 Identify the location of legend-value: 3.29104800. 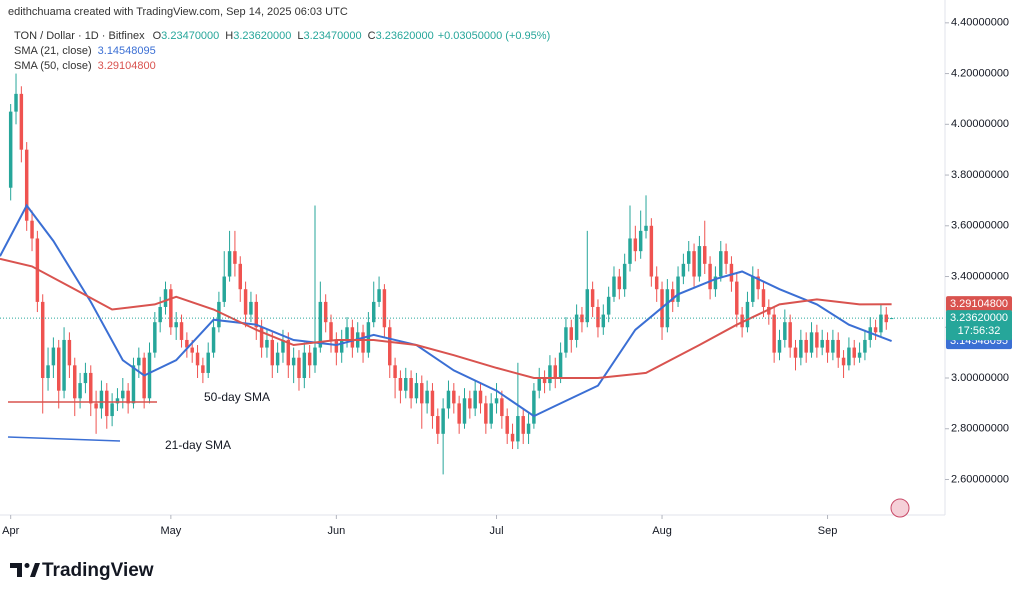
(127, 66).